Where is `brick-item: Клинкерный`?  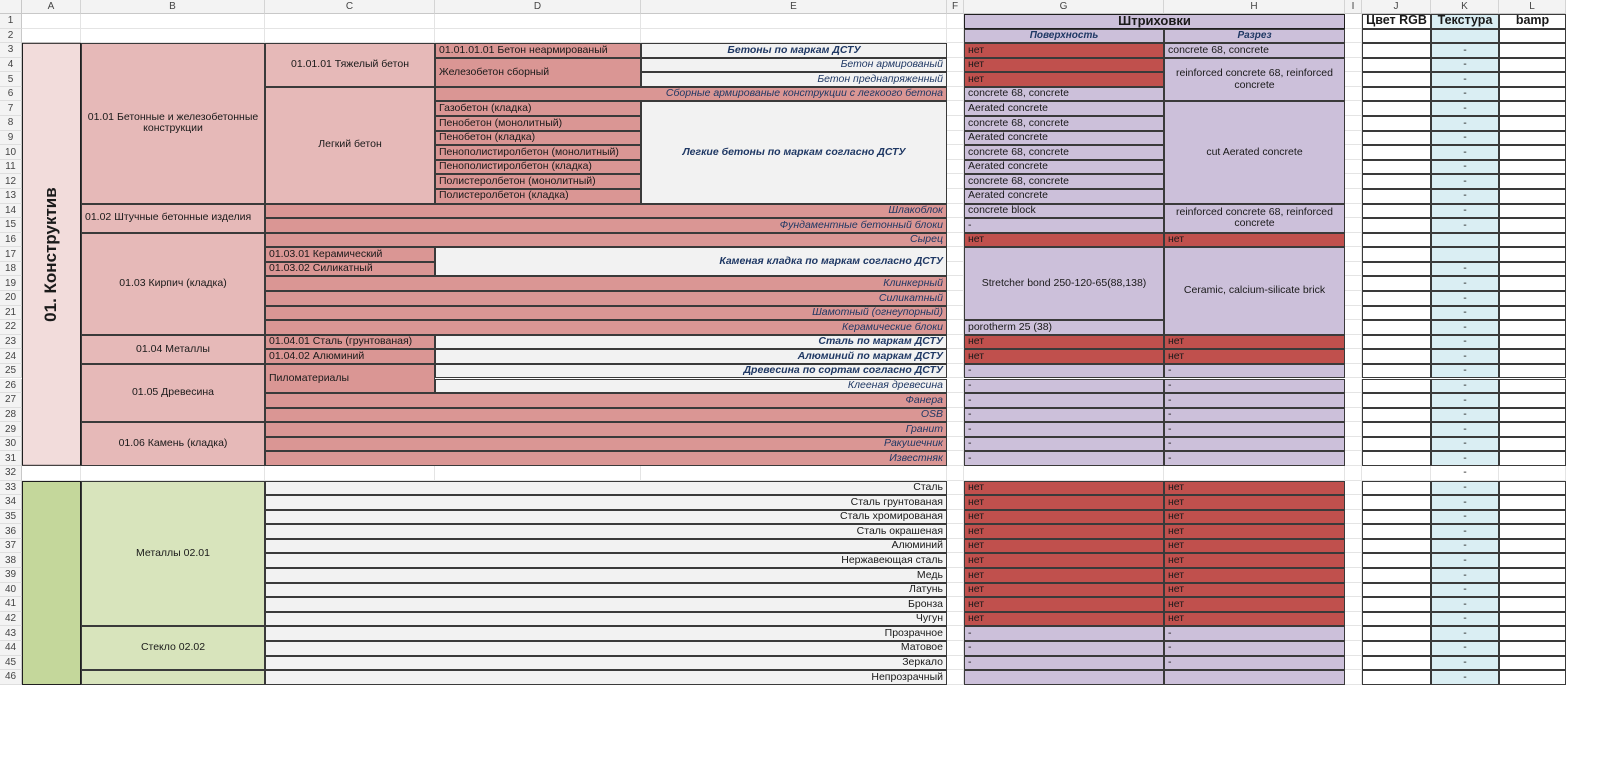
brick-item: Клинкерный is located at coordinates (606, 284).